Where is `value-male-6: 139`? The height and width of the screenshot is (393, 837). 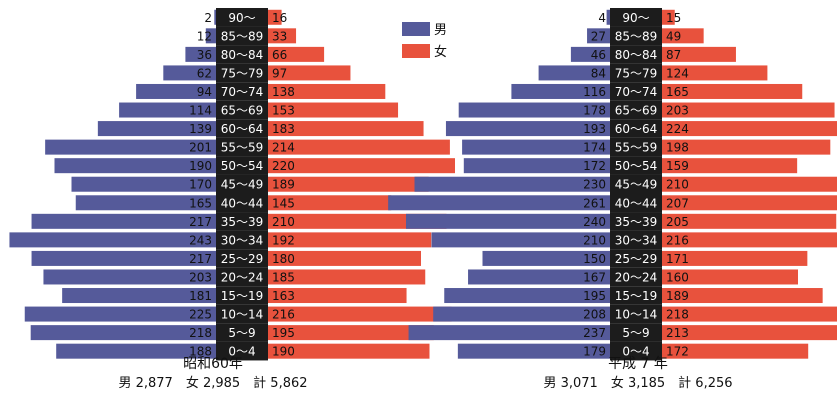
value-male-6: 139 is located at coordinates (200, 129).